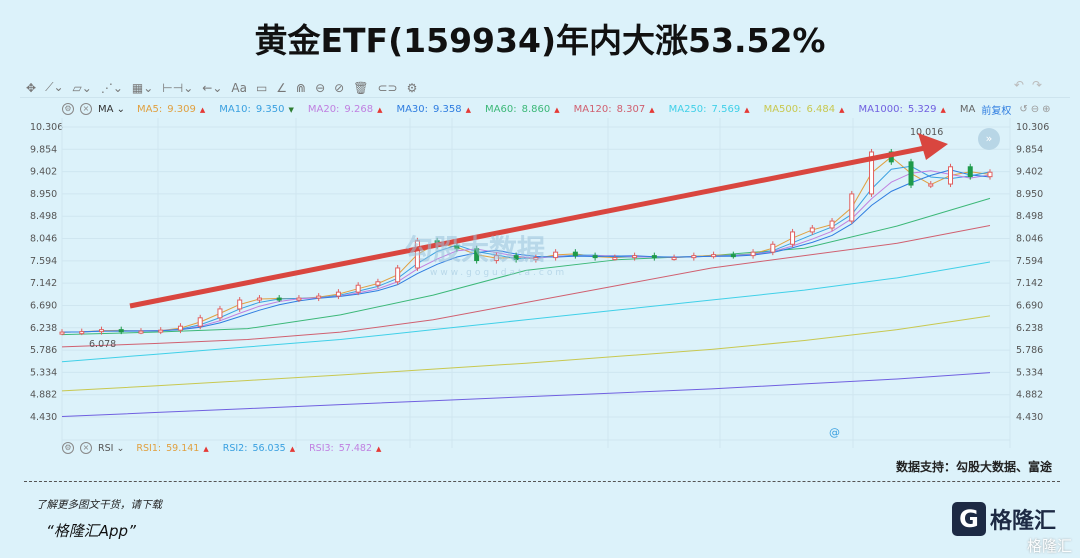 The height and width of the screenshot is (558, 1080). What do you see at coordinates (933, 146) in the screenshot?
I see `arrow-head-icon` at bounding box center [933, 146].